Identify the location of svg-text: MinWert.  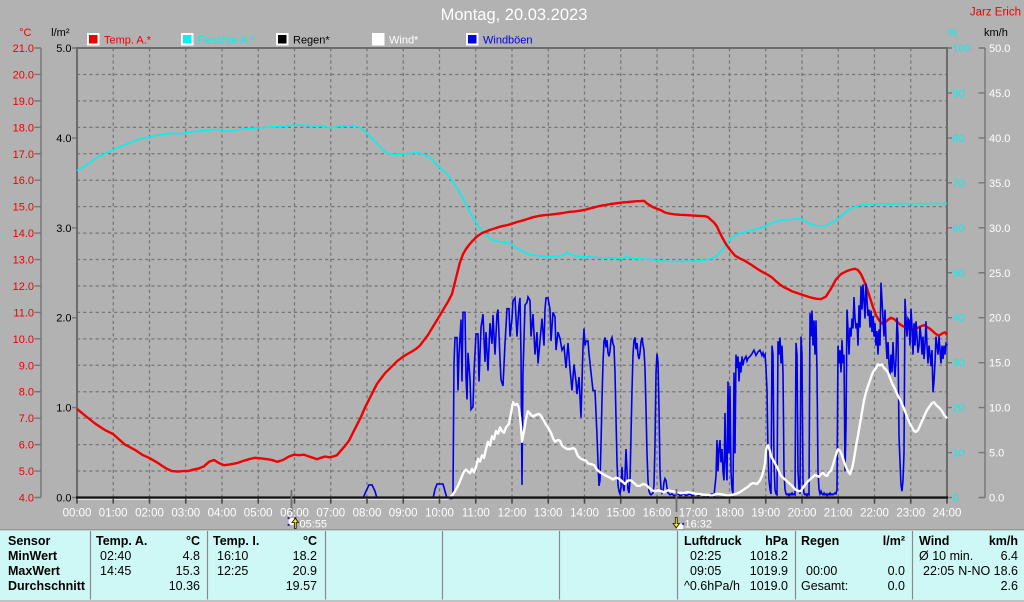
(33, 556).